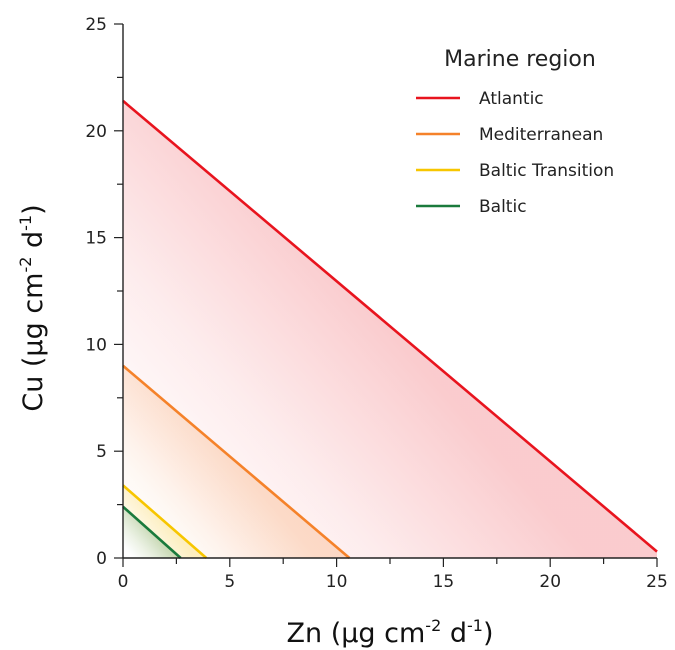 This screenshot has width=675, height=650. I want to click on x-tick-label: 10, so click(337, 582).